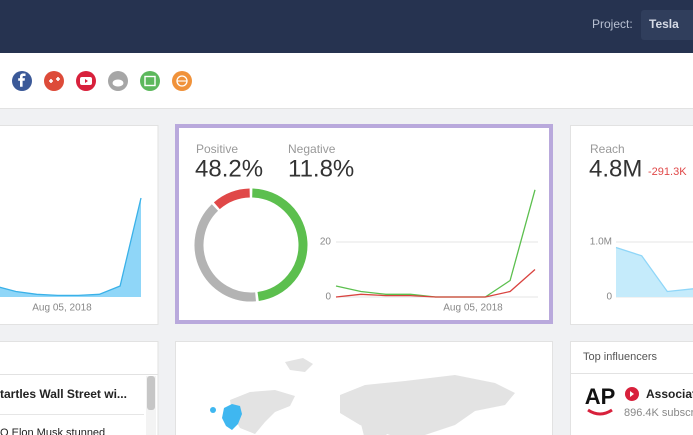 This screenshot has height=435, width=693. I want to click on mentions-chart, so click(71, 247).